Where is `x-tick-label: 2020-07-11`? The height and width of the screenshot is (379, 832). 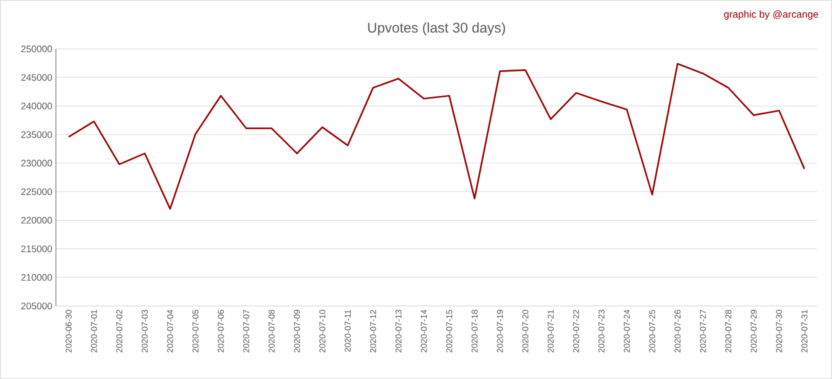
x-tick-label: 2020-07-11 is located at coordinates (347, 331).